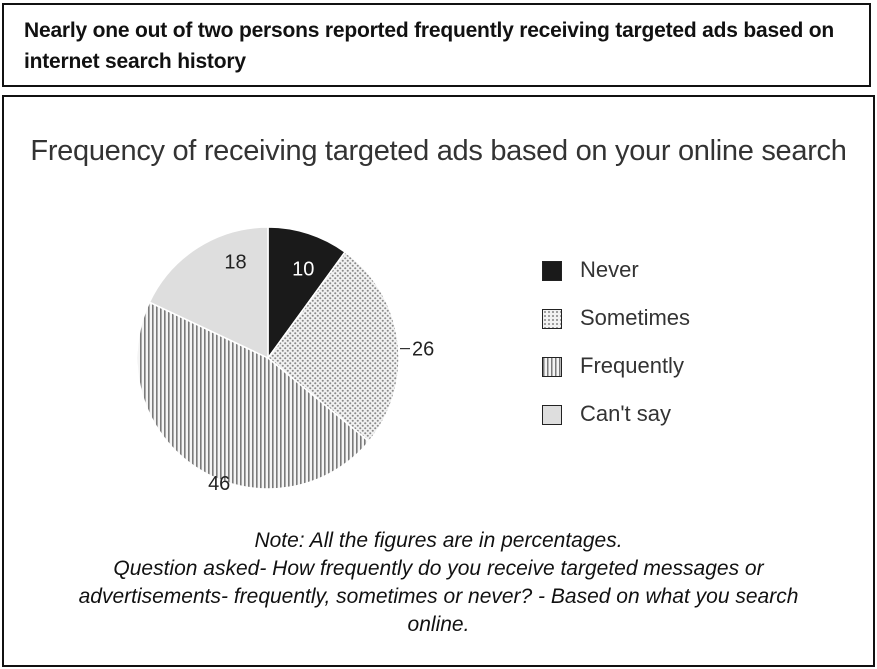 The image size is (877, 669). I want to click on pie-data-label: 10, so click(303, 269).